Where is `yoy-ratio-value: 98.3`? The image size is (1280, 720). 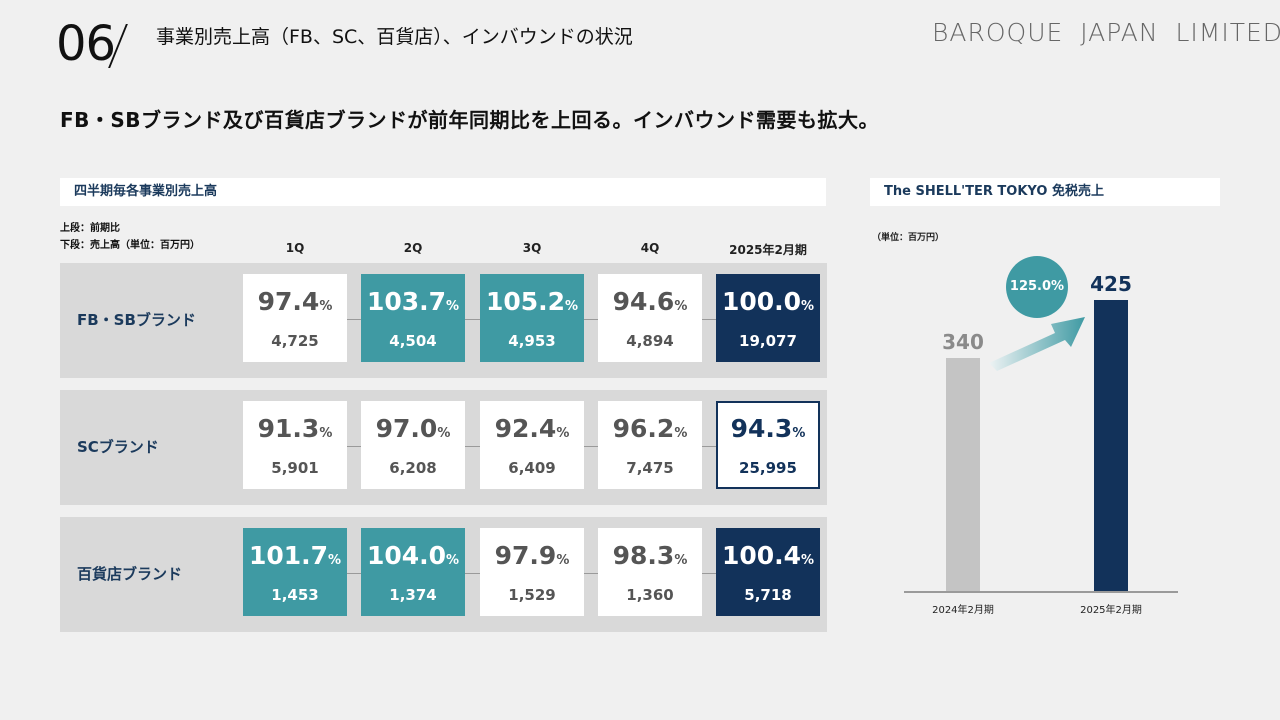
yoy-ratio-value: 98.3 is located at coordinates (643, 555).